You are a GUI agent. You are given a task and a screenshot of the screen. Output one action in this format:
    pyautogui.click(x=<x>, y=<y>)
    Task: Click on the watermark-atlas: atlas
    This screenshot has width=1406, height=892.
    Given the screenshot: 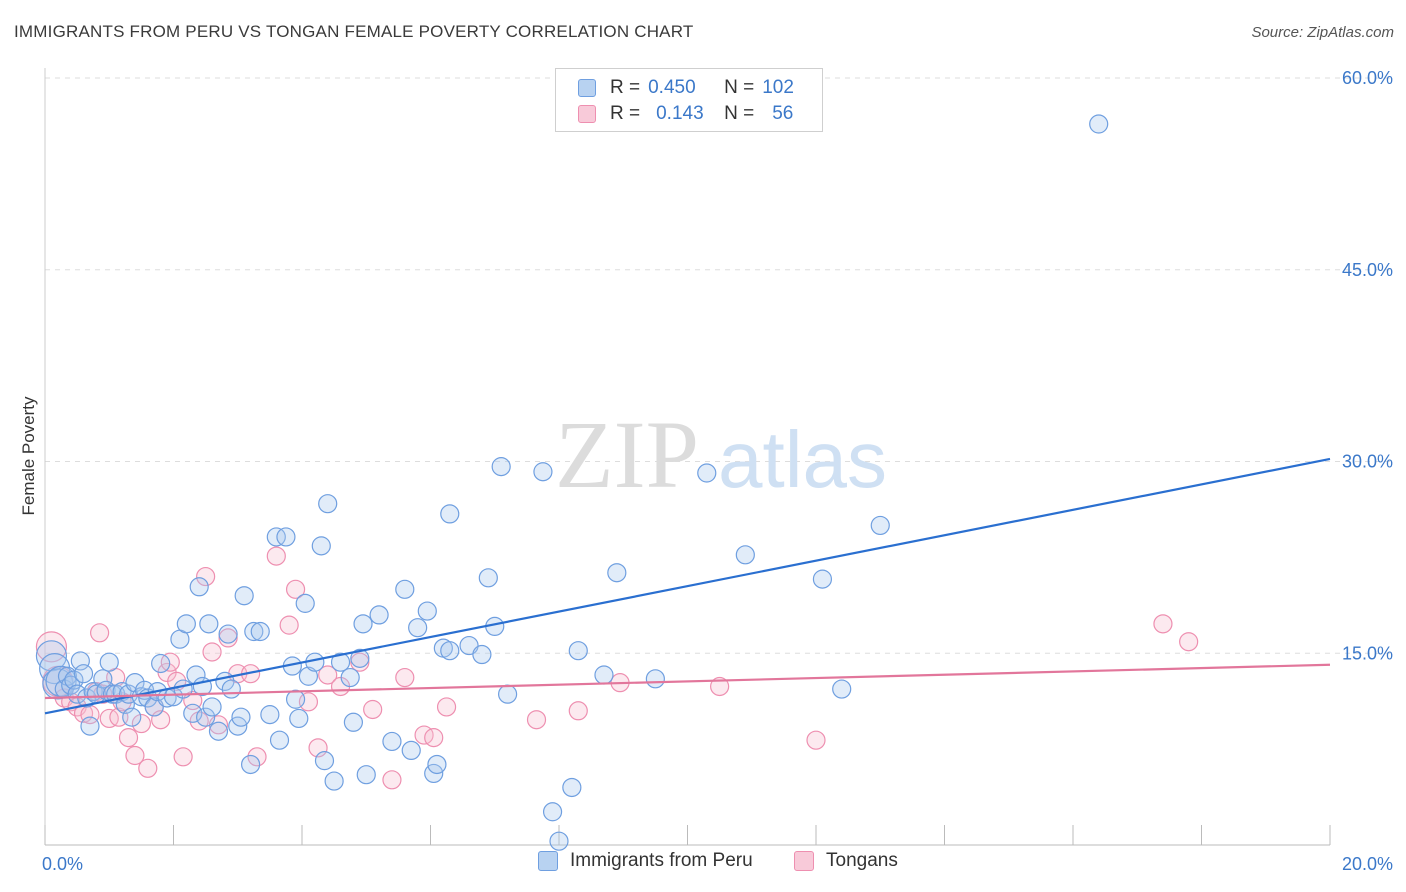 What is the action you would take?
    pyautogui.click(x=802, y=459)
    